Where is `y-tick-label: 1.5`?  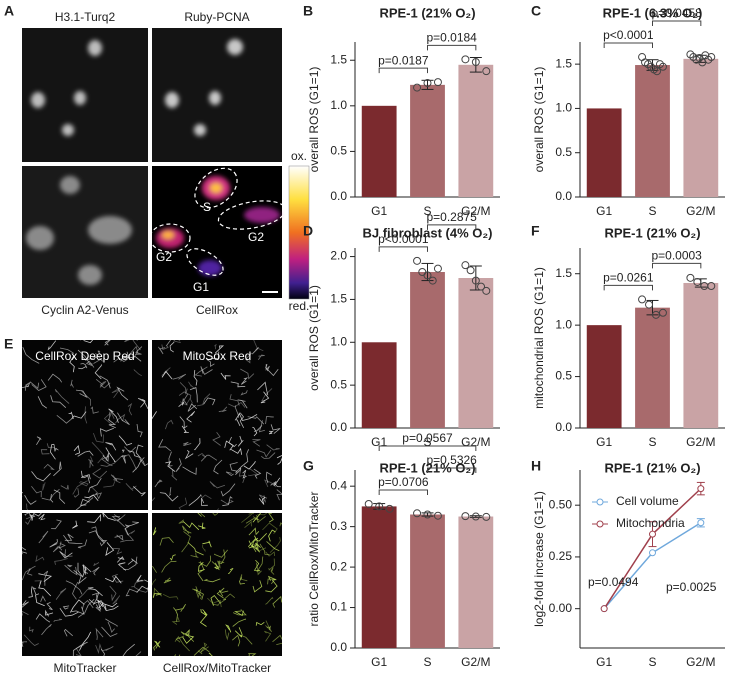 y-tick-label: 1.5 is located at coordinates (338, 59).